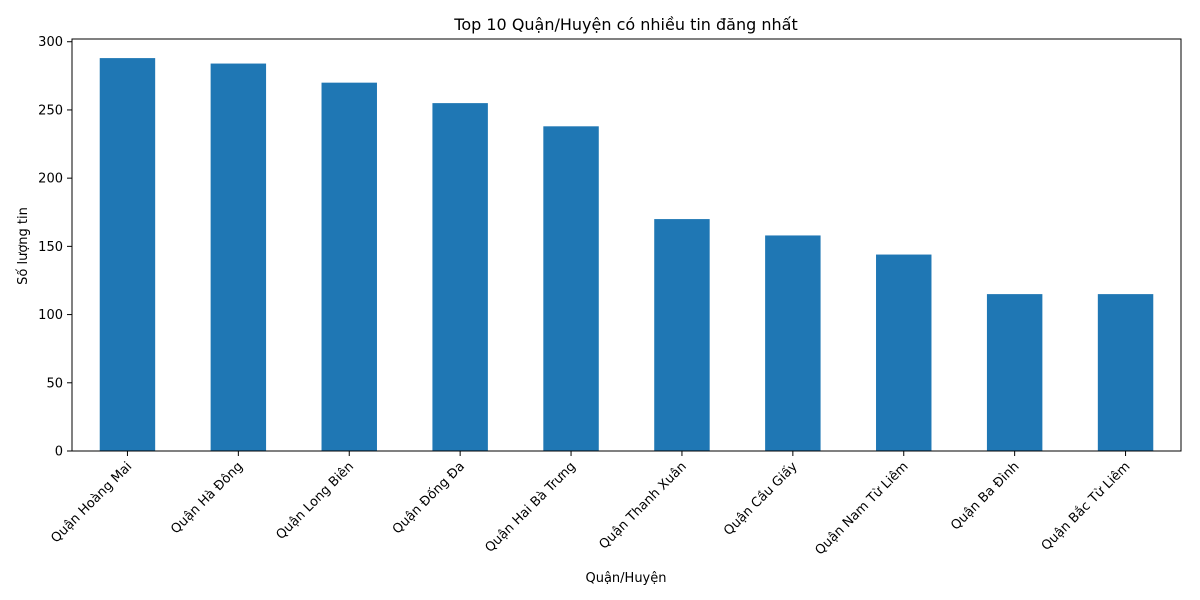 The height and width of the screenshot is (600, 1200). Describe the element at coordinates (761, 499) in the screenshot. I see `x-tick-label: Quận Cầu Giấy` at that location.